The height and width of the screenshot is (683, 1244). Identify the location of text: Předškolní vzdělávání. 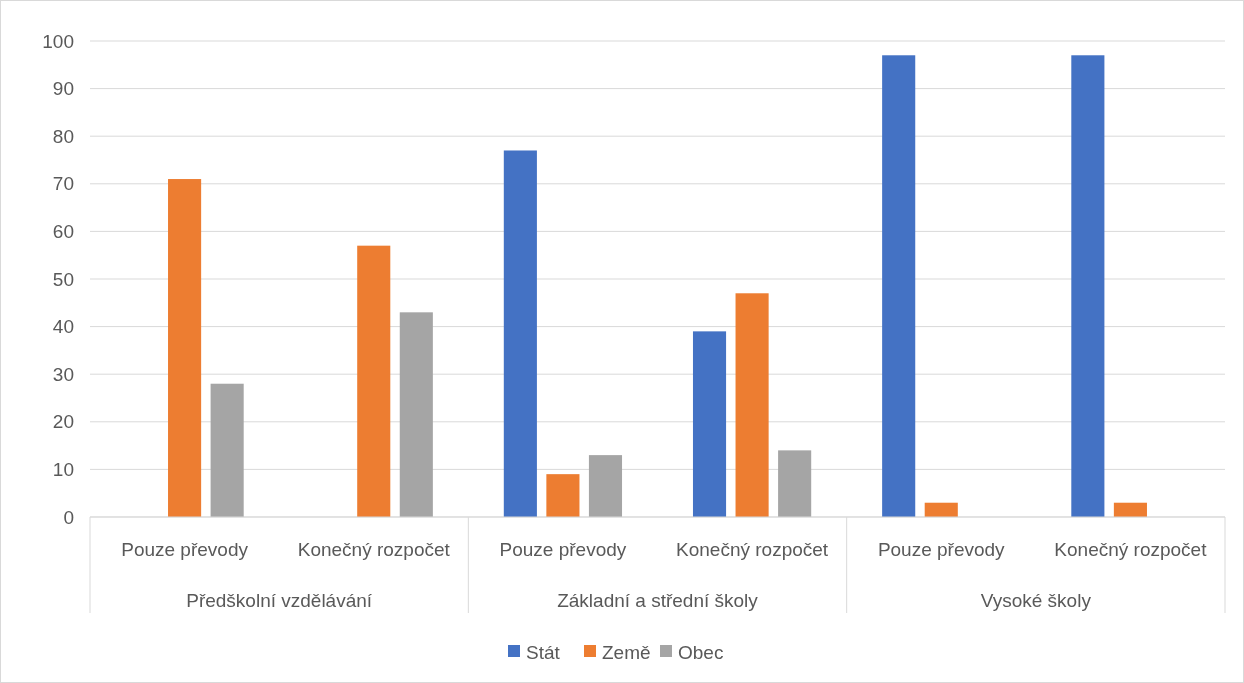
(279, 600).